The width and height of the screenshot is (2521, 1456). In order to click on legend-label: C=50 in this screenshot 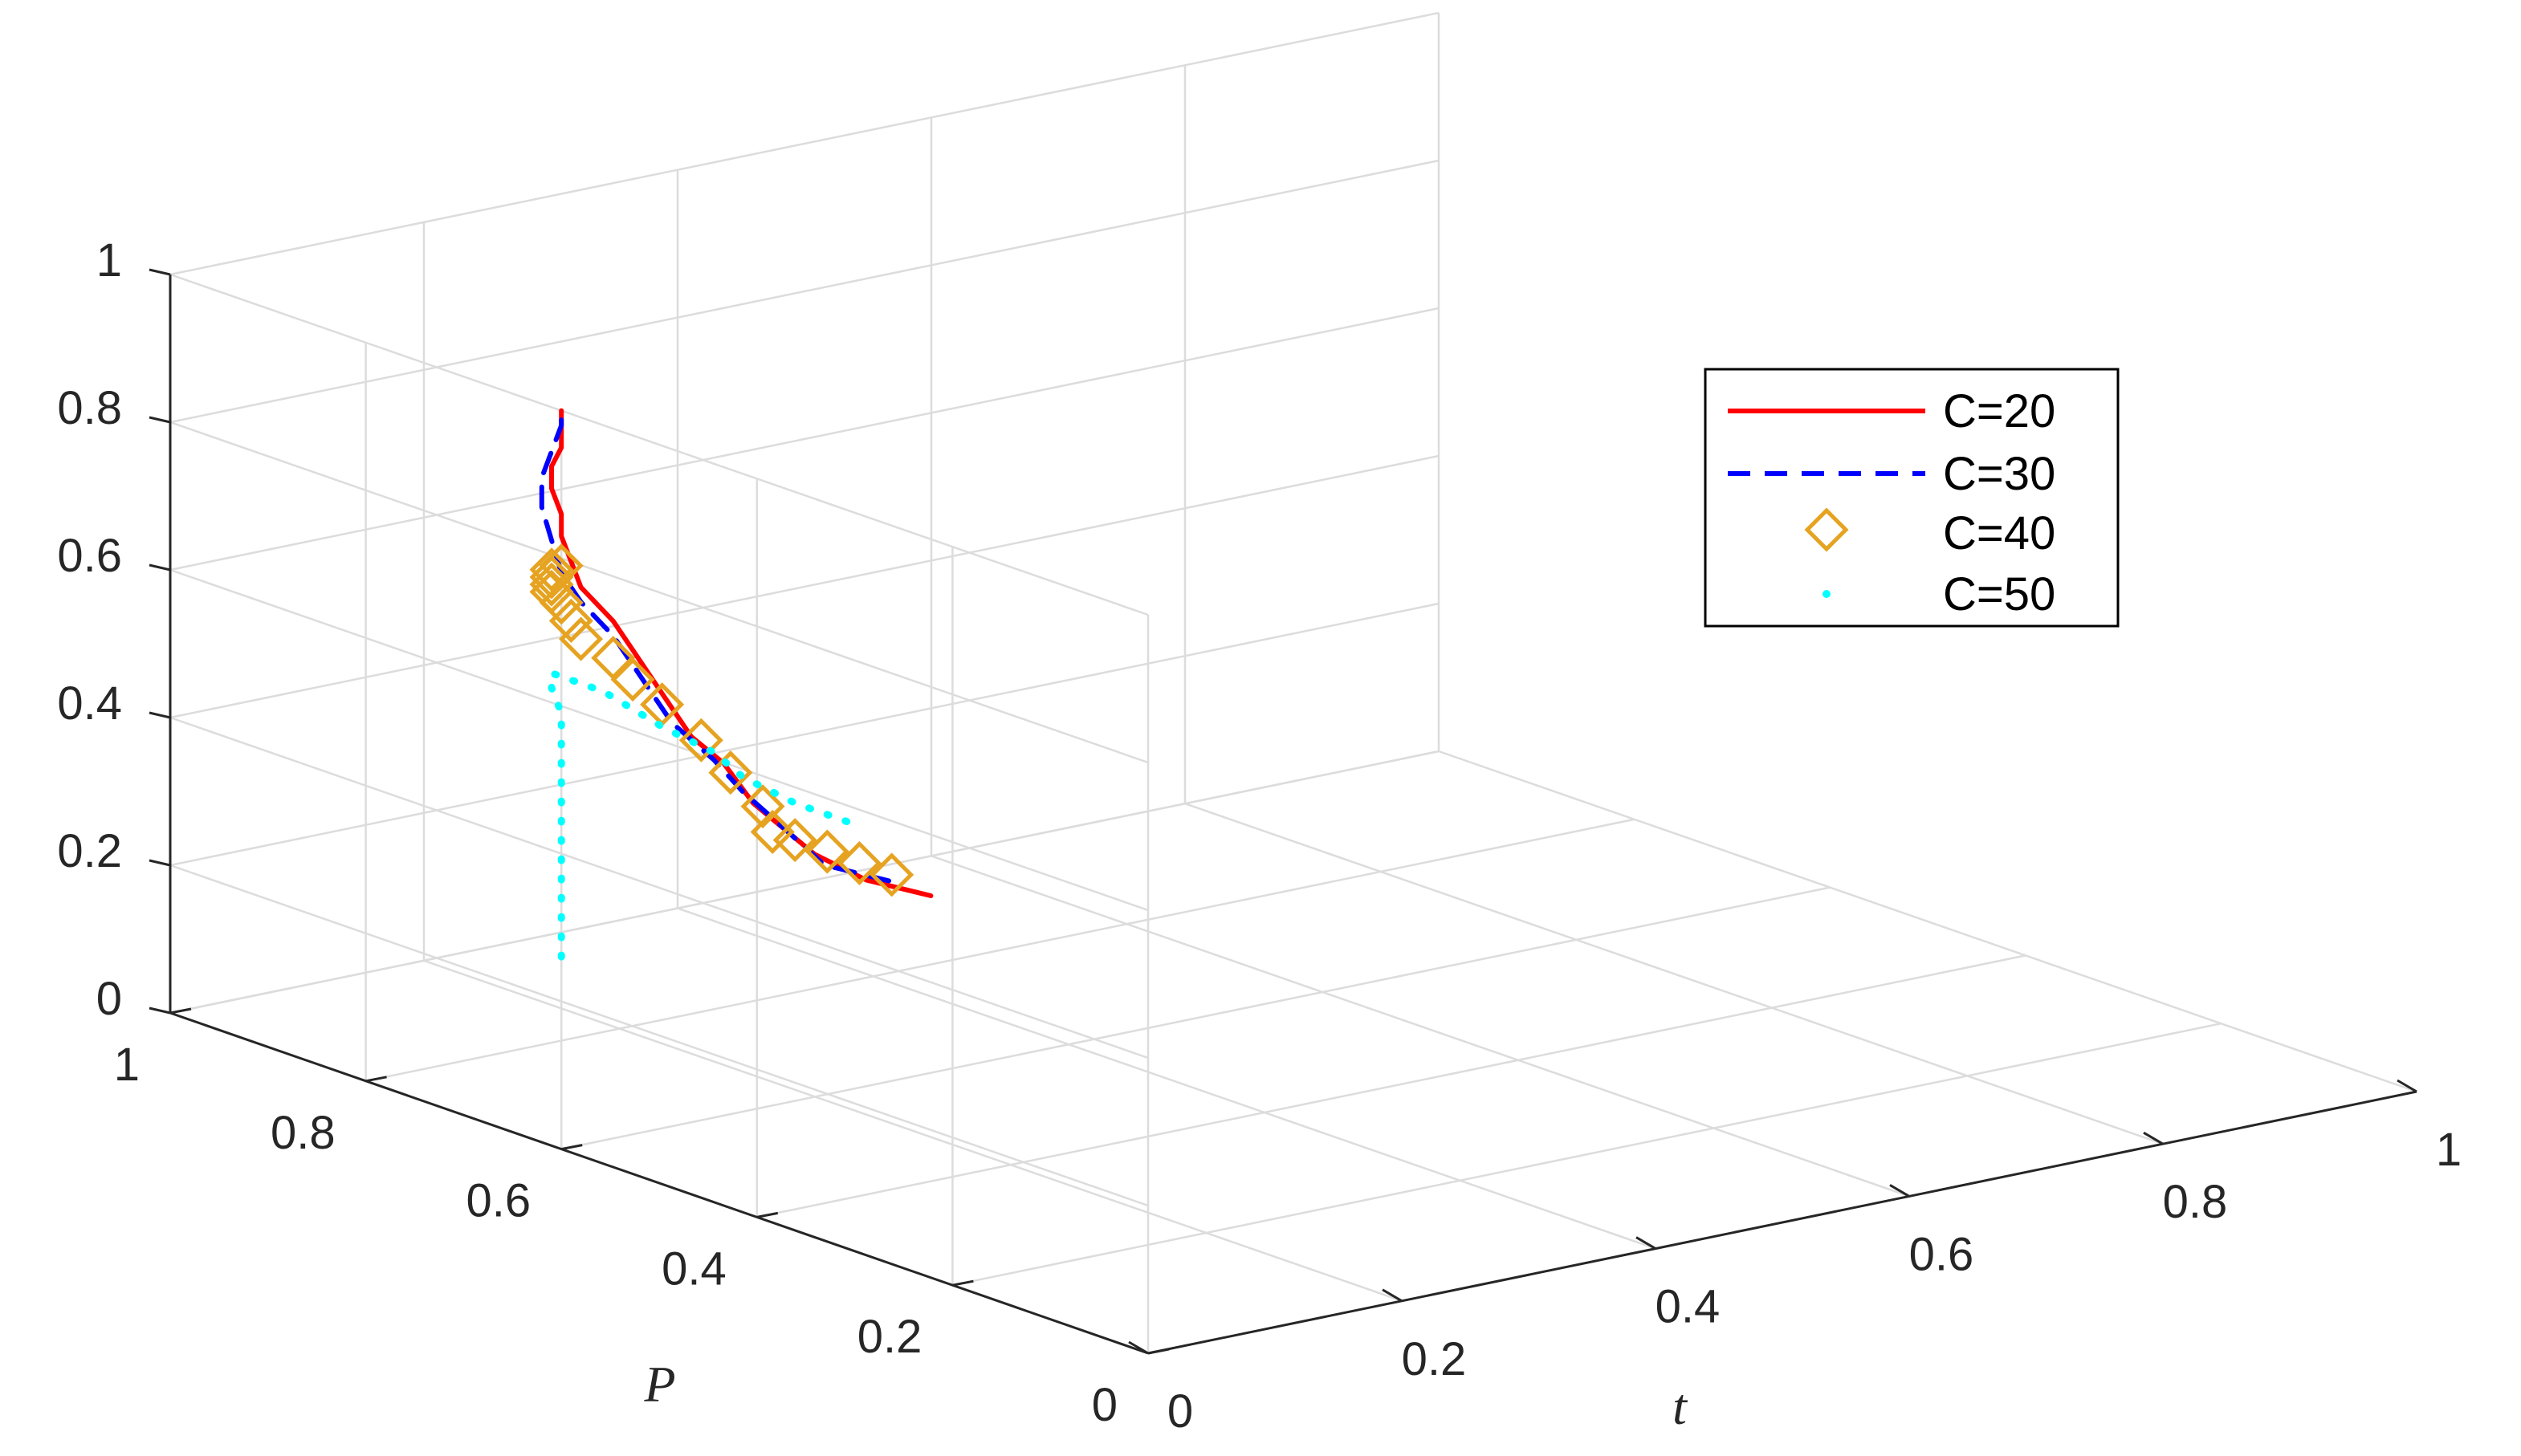, I will do `click(1999, 594)`.